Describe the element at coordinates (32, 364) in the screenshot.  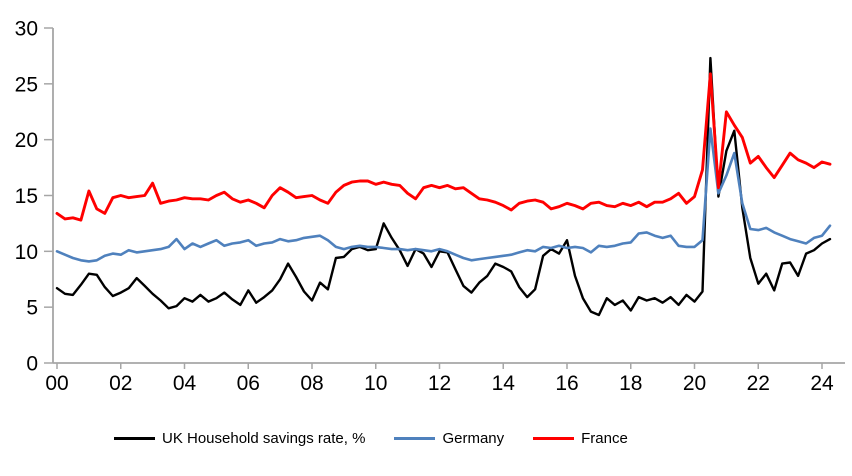
I see `y-tick-label: 0` at that location.